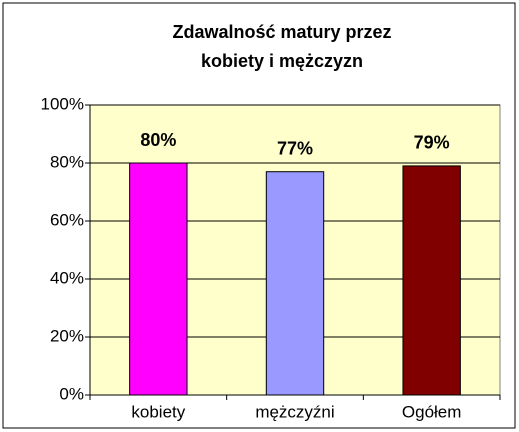 This screenshot has width=519, height=432. I want to click on y-tick-label: 20%, so click(67, 335).